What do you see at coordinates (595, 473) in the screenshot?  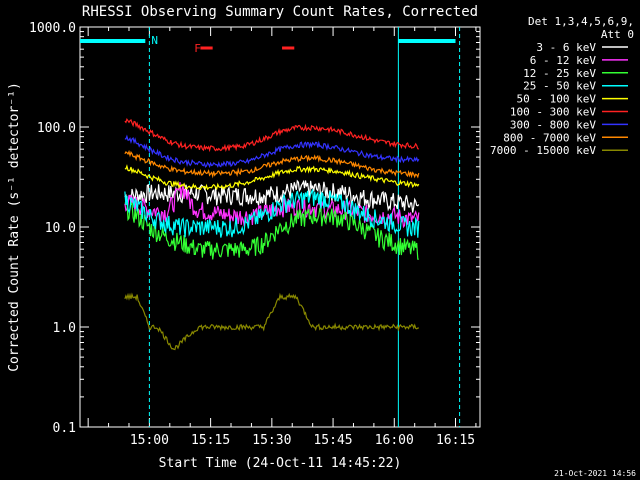 I see `footer-timestamp: 21-Oct-2021 14:56` at bounding box center [595, 473].